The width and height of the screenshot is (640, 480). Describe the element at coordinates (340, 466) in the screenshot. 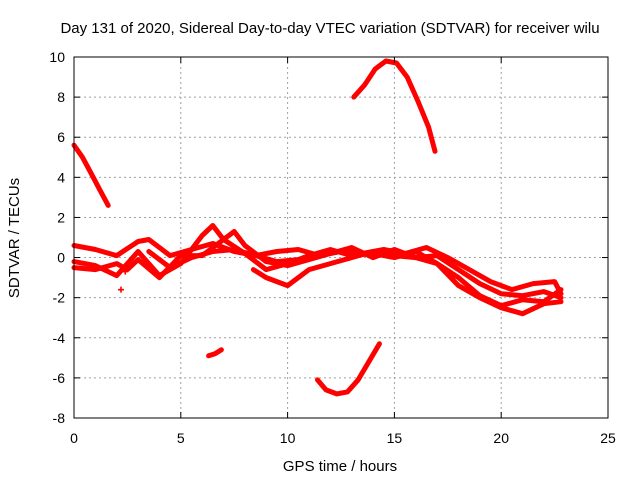

I see `x-axis-label: GPS time / hours` at that location.